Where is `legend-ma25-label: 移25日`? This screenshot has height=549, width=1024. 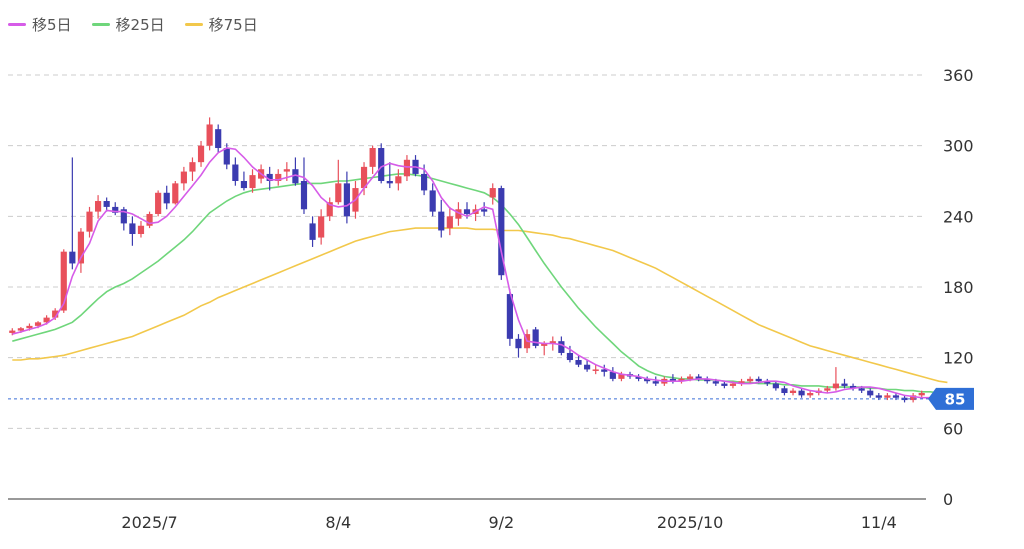 legend-ma25-label: 移25日 is located at coordinates (140, 25).